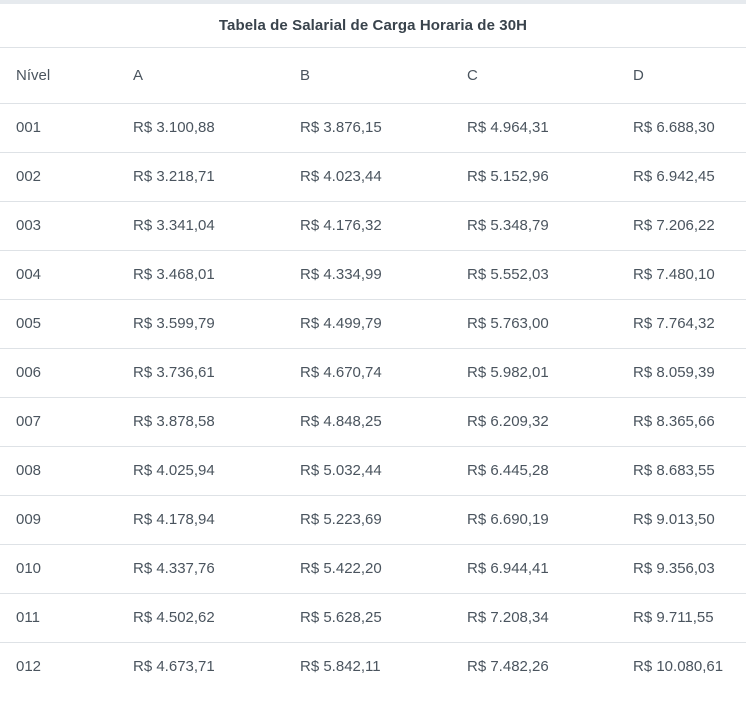 This screenshot has width=746, height=707. I want to click on cell-nivel: 008, so click(29, 470).